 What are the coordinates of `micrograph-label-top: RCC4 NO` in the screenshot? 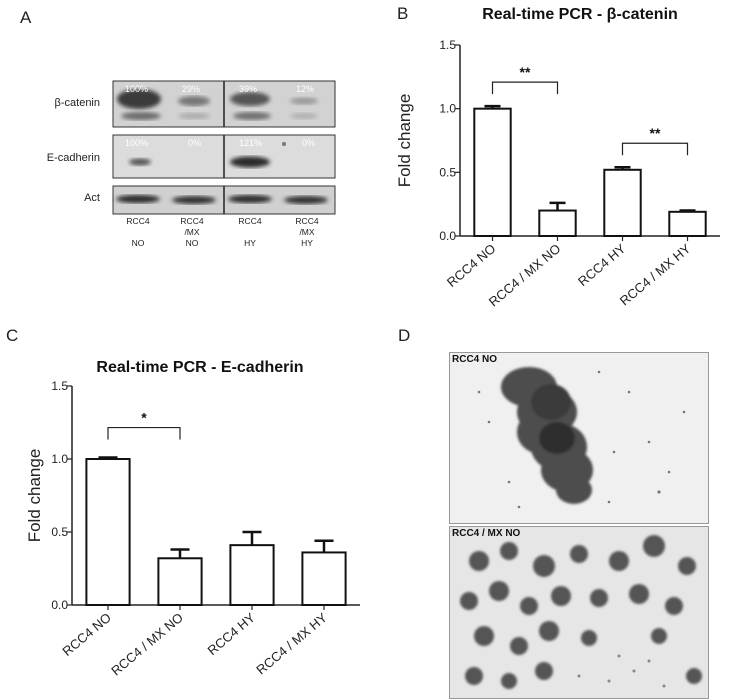 It's located at (475, 359).